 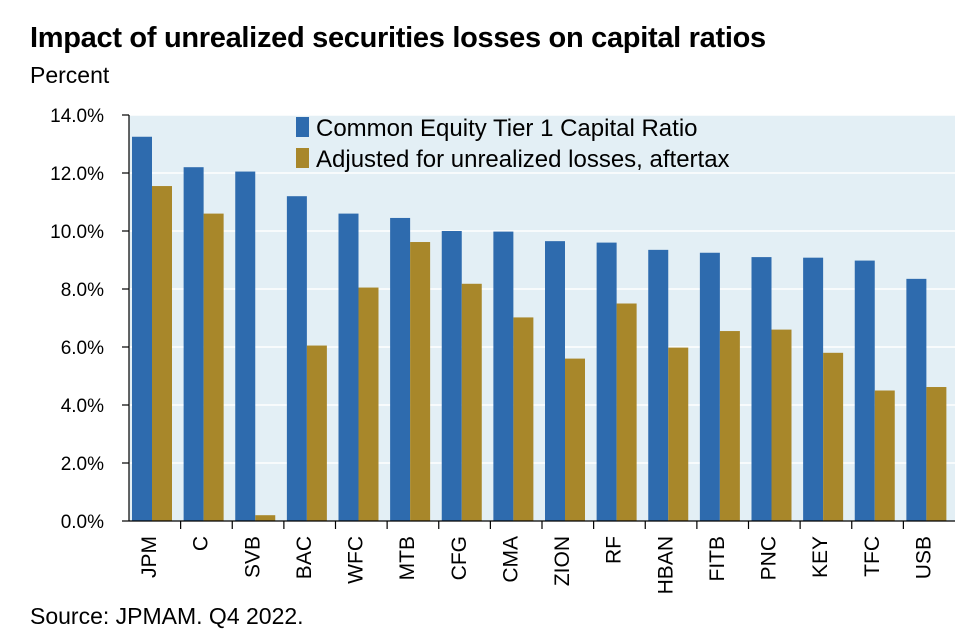 I want to click on y-axis-ticks: 0.0% 2.0% 4.0% 6.0% 8.0% 10.0% 12.0% 14.0%, so click(x=89, y=319).